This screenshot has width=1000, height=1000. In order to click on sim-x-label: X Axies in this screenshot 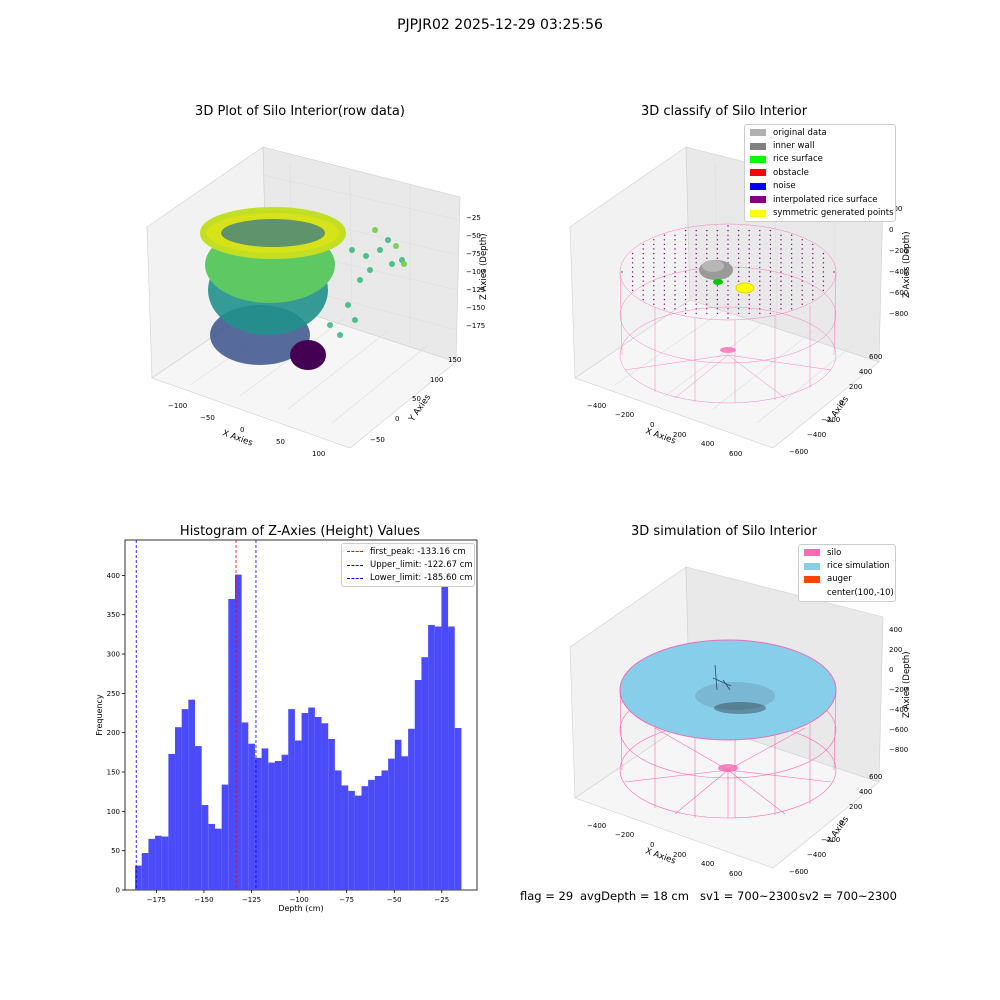, I will do `click(660, 856)`.